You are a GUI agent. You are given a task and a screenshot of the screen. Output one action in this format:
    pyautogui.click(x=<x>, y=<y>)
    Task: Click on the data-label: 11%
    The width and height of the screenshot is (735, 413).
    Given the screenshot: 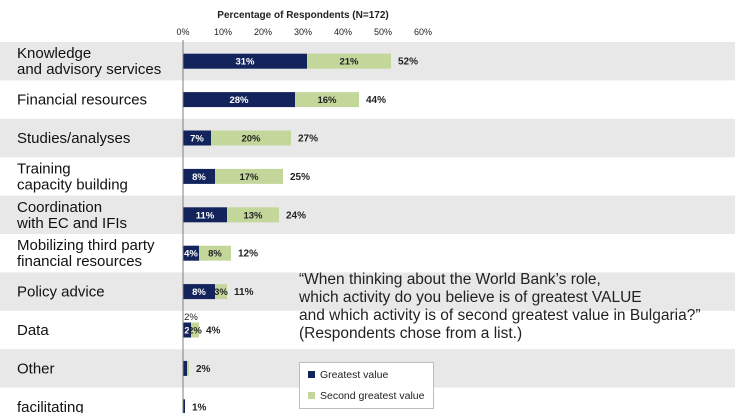 What is the action you would take?
    pyautogui.click(x=205, y=215)
    